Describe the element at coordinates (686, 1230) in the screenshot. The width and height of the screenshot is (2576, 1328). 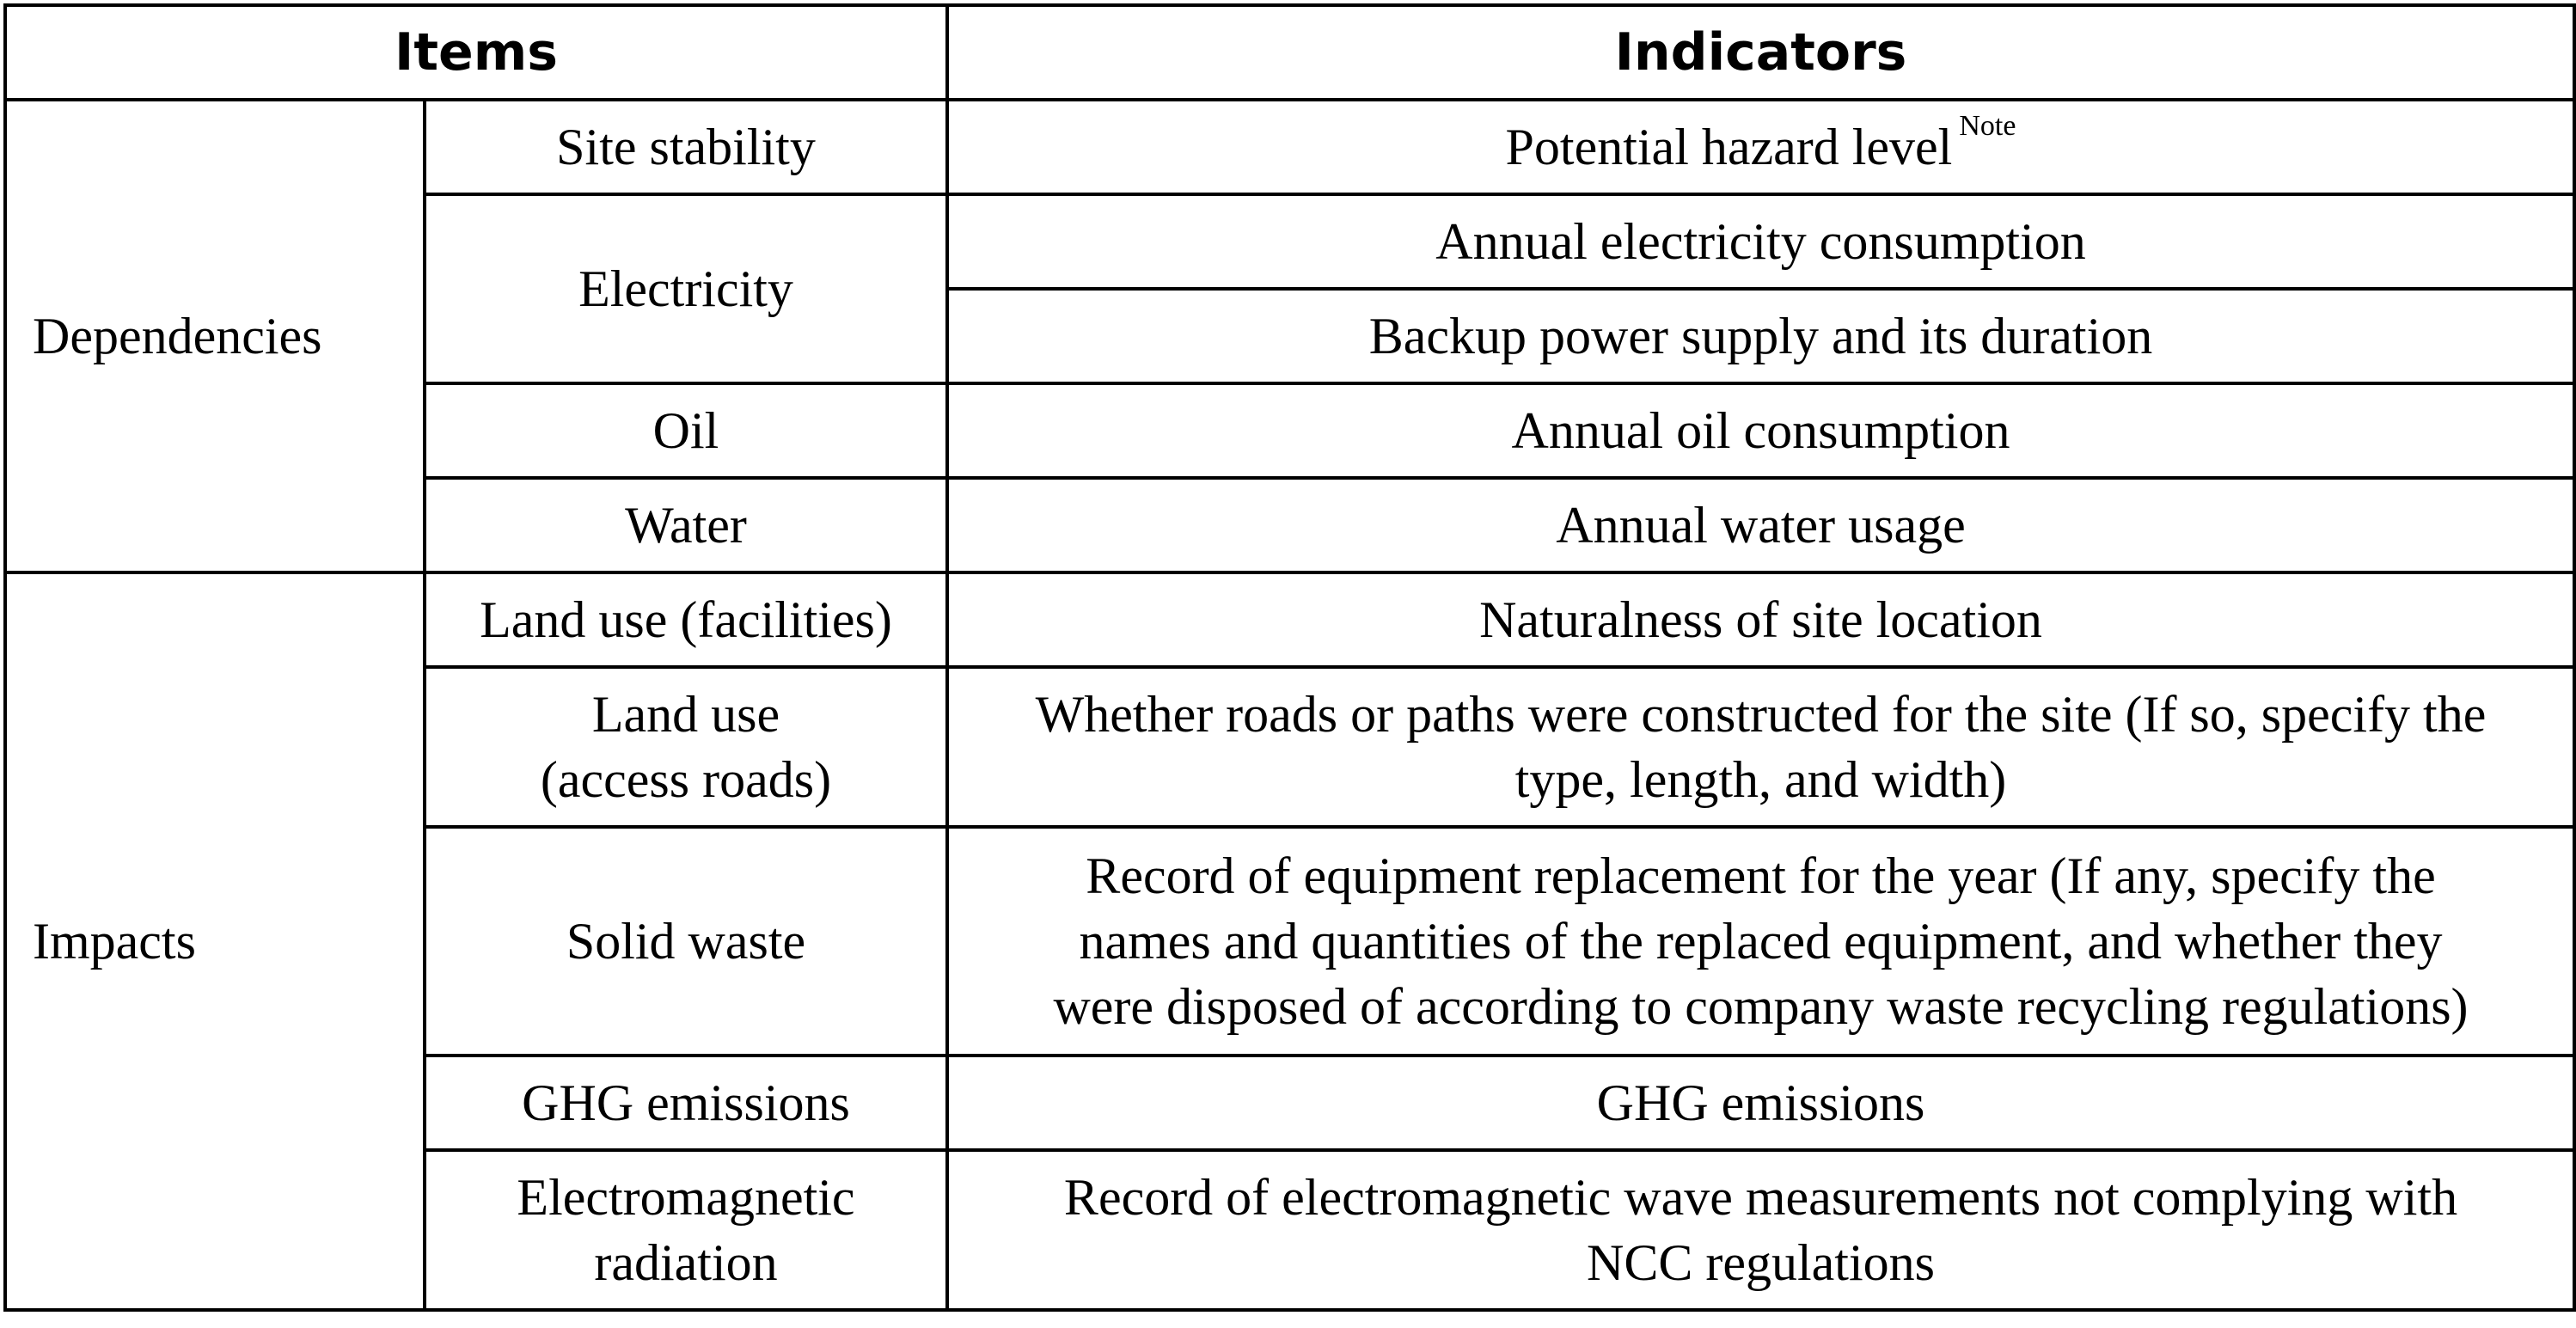
I see `item-cell: Electromagnetic radiation` at that location.